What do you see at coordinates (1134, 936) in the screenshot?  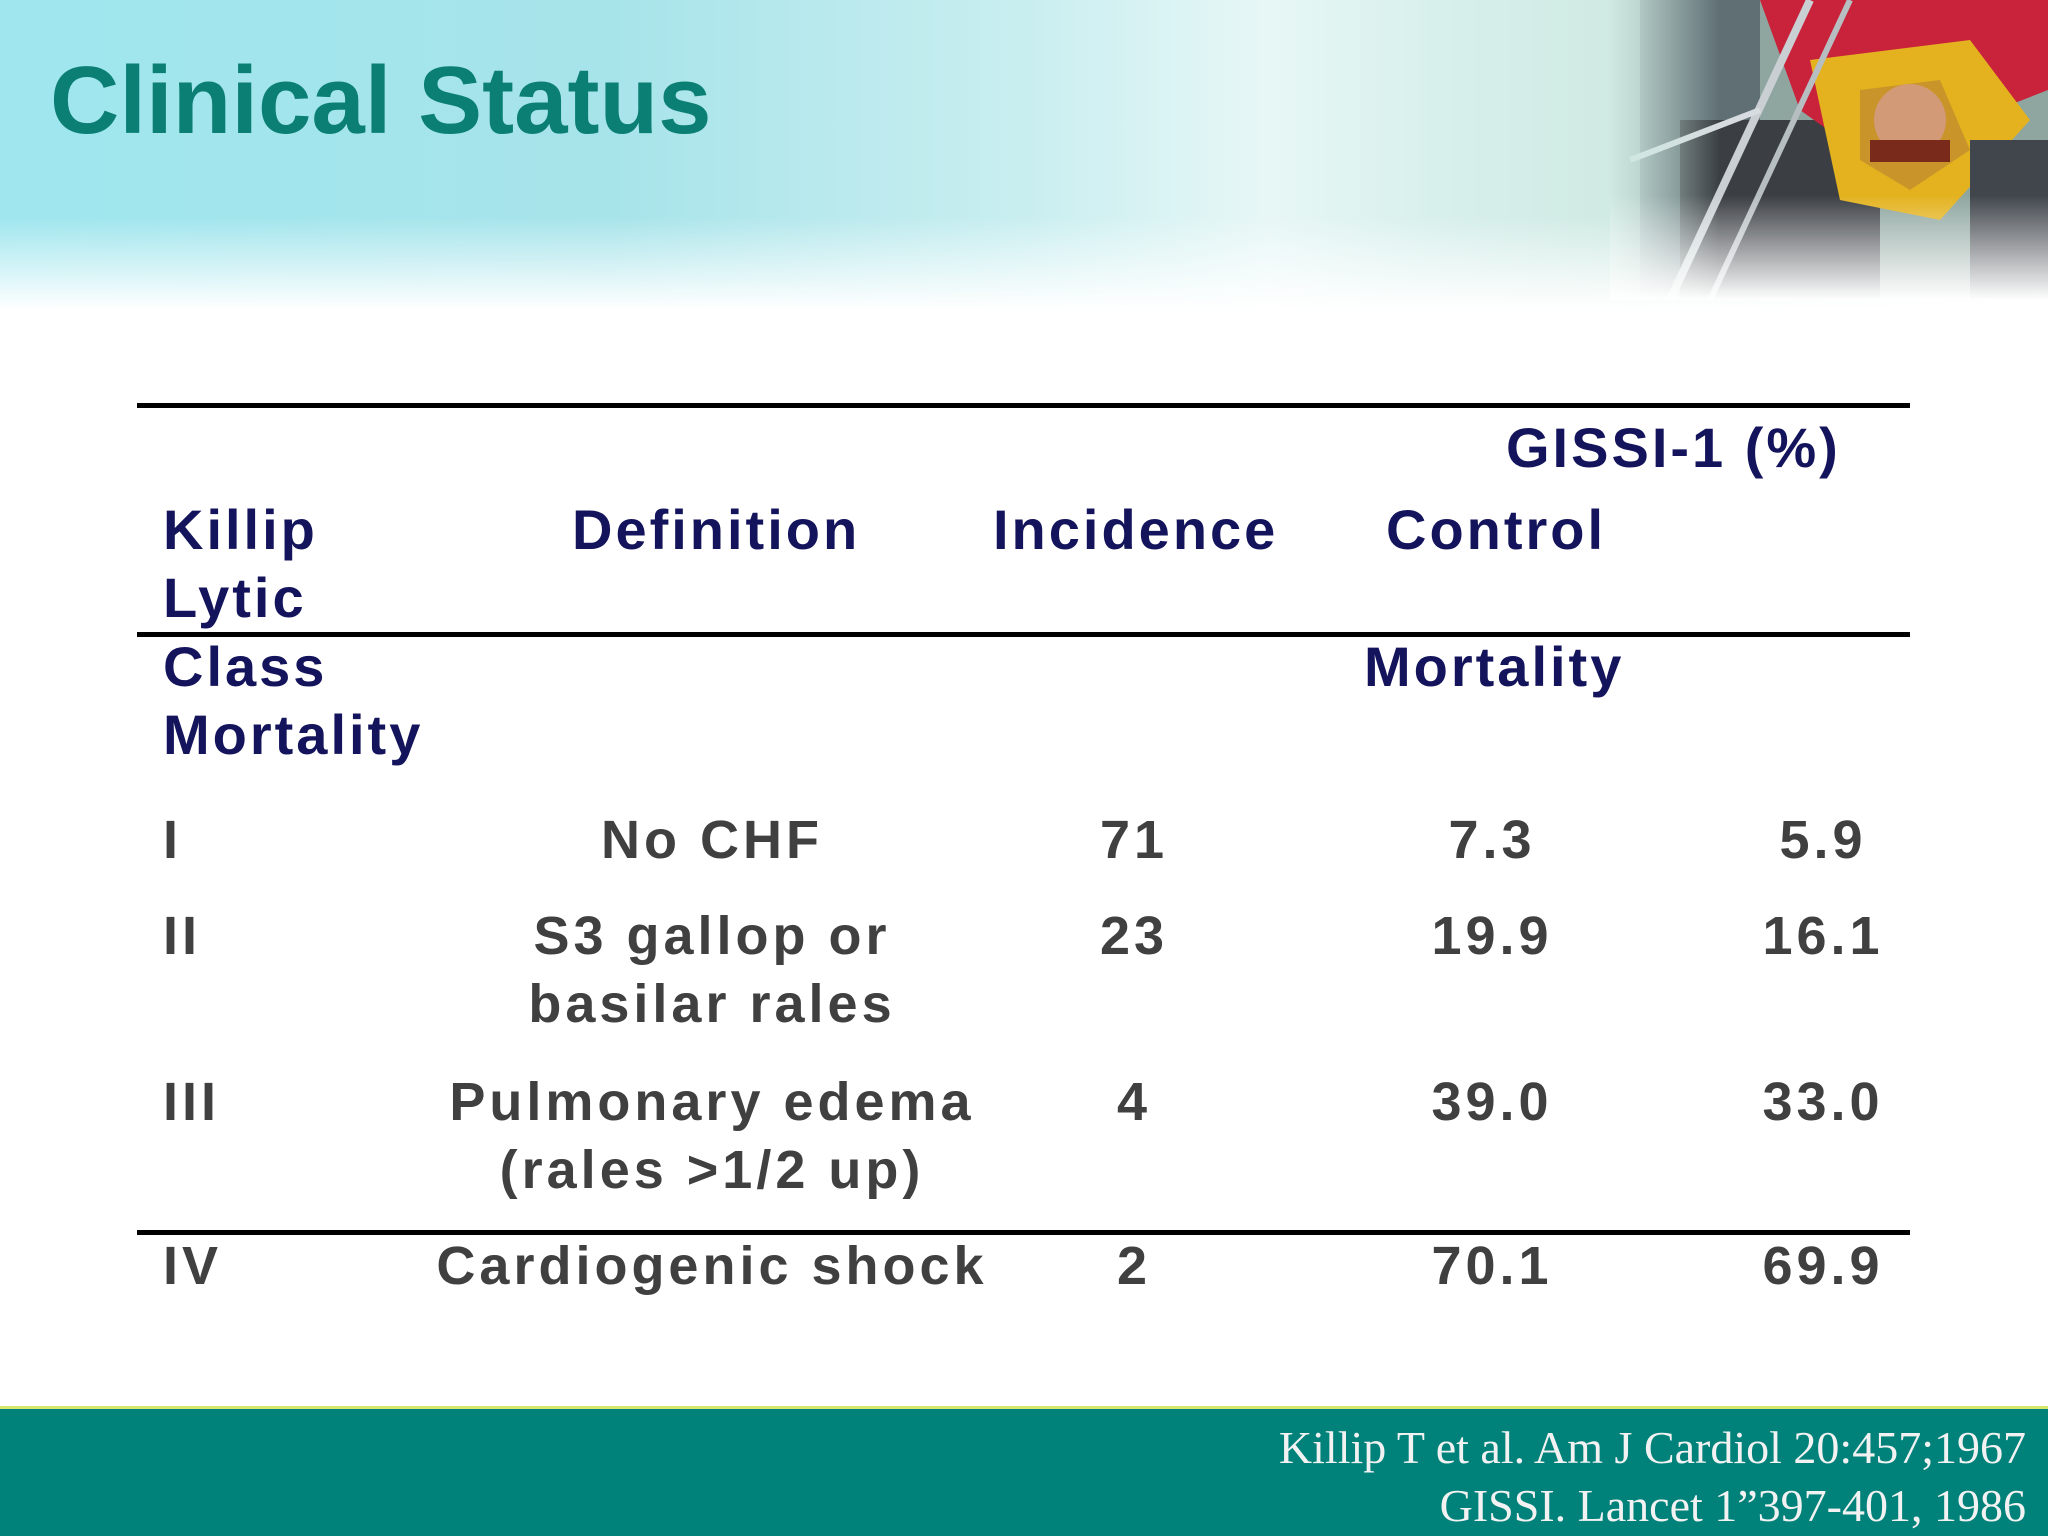 I see `row-2-incidence: 23` at bounding box center [1134, 936].